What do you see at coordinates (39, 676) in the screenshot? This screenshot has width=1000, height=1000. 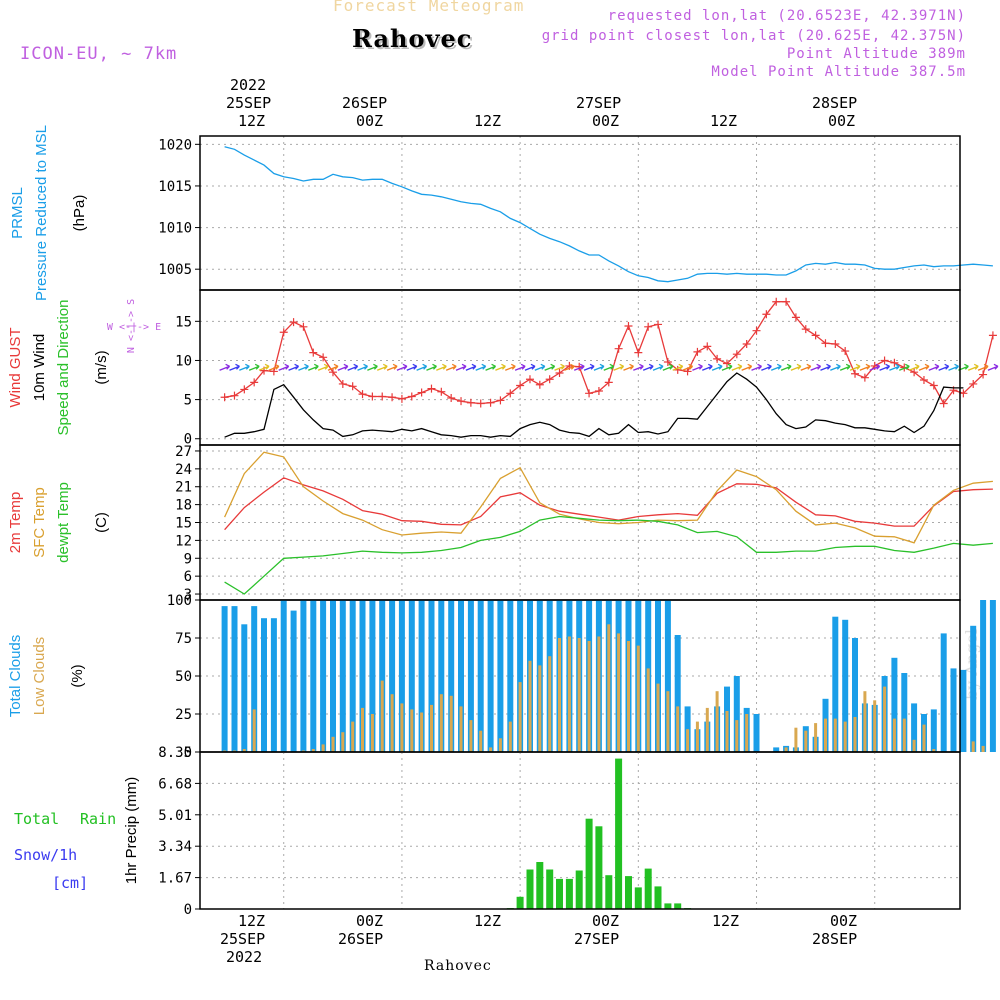 I see `axis-label: Low Clouds` at bounding box center [39, 676].